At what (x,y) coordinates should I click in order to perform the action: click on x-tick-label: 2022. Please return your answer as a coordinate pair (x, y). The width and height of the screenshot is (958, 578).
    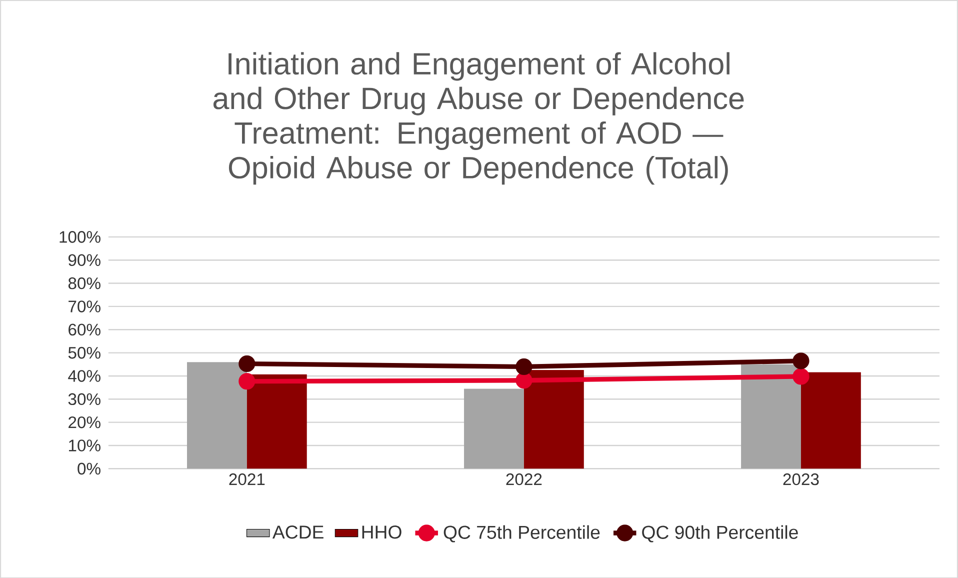
    Looking at the image, I should click on (524, 479).